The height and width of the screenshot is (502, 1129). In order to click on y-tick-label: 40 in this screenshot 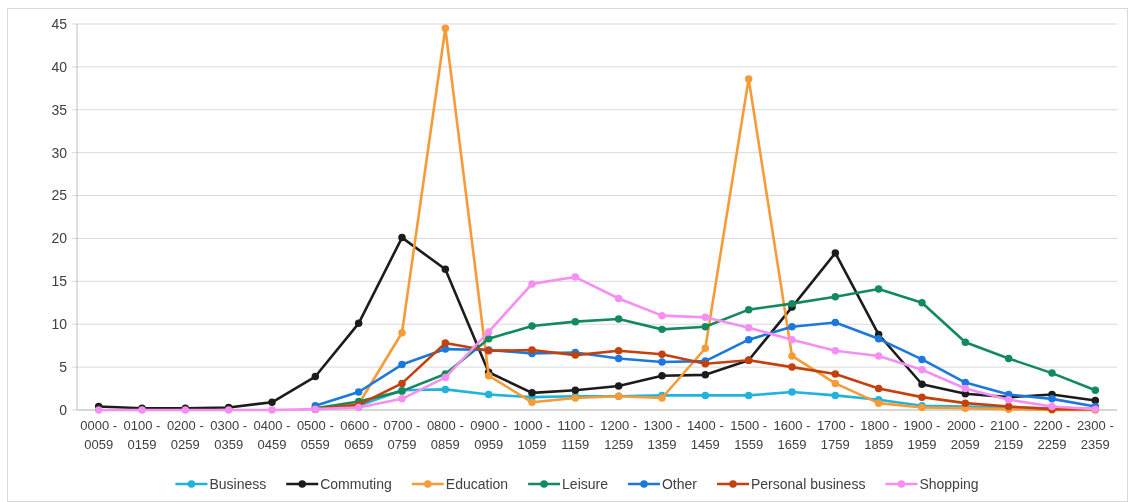, I will do `click(59, 66)`.